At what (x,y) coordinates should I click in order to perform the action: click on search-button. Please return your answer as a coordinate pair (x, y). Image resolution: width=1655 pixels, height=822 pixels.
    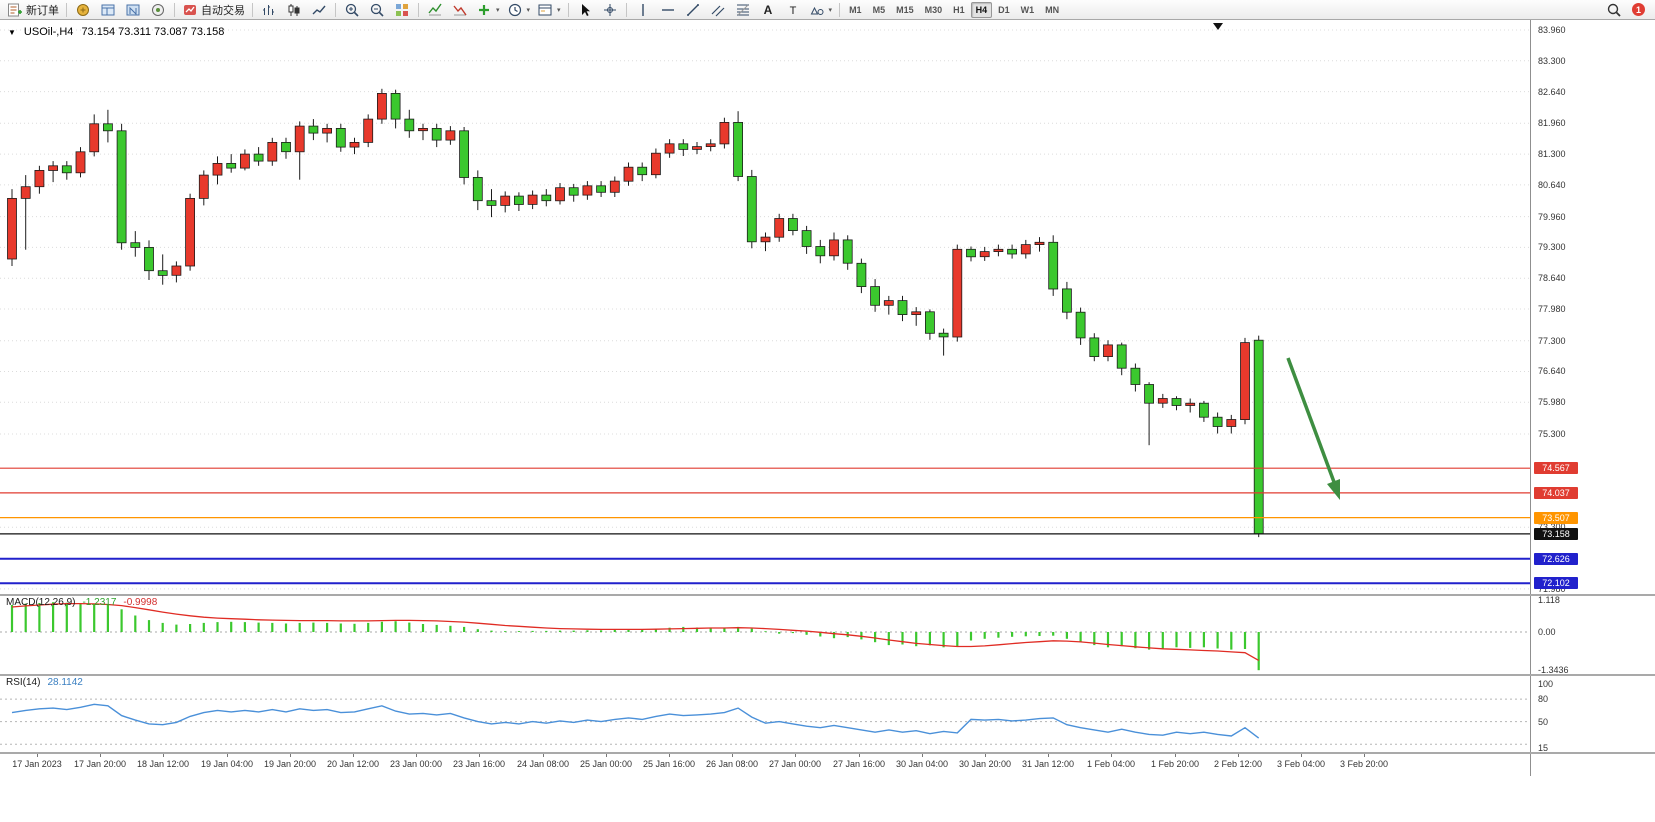
    Looking at the image, I should click on (1614, 10).